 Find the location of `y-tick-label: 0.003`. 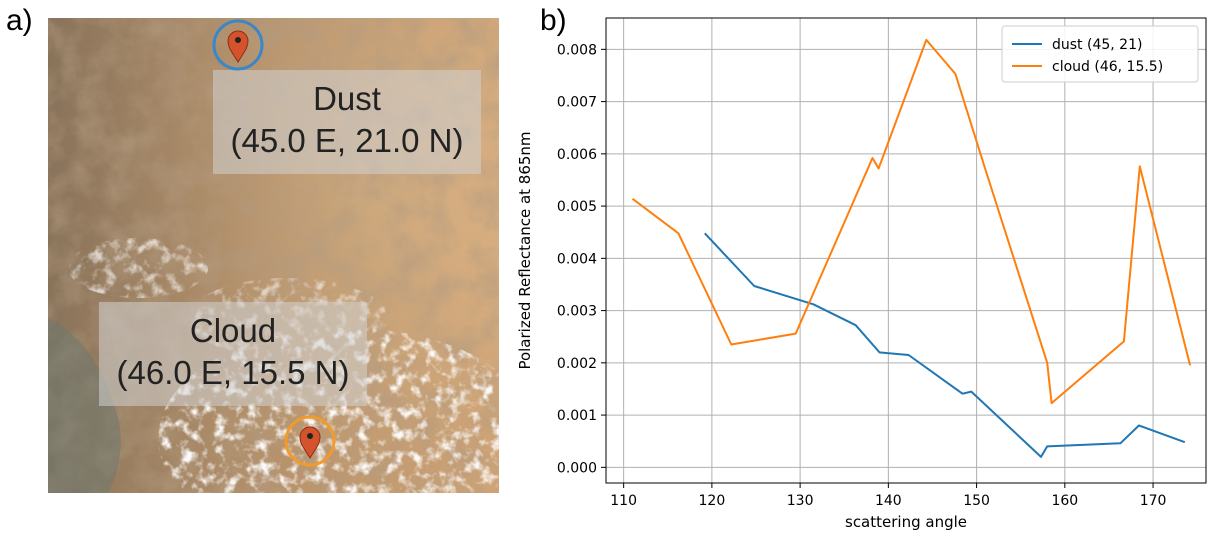

y-tick-label: 0.003 is located at coordinates (577, 312).